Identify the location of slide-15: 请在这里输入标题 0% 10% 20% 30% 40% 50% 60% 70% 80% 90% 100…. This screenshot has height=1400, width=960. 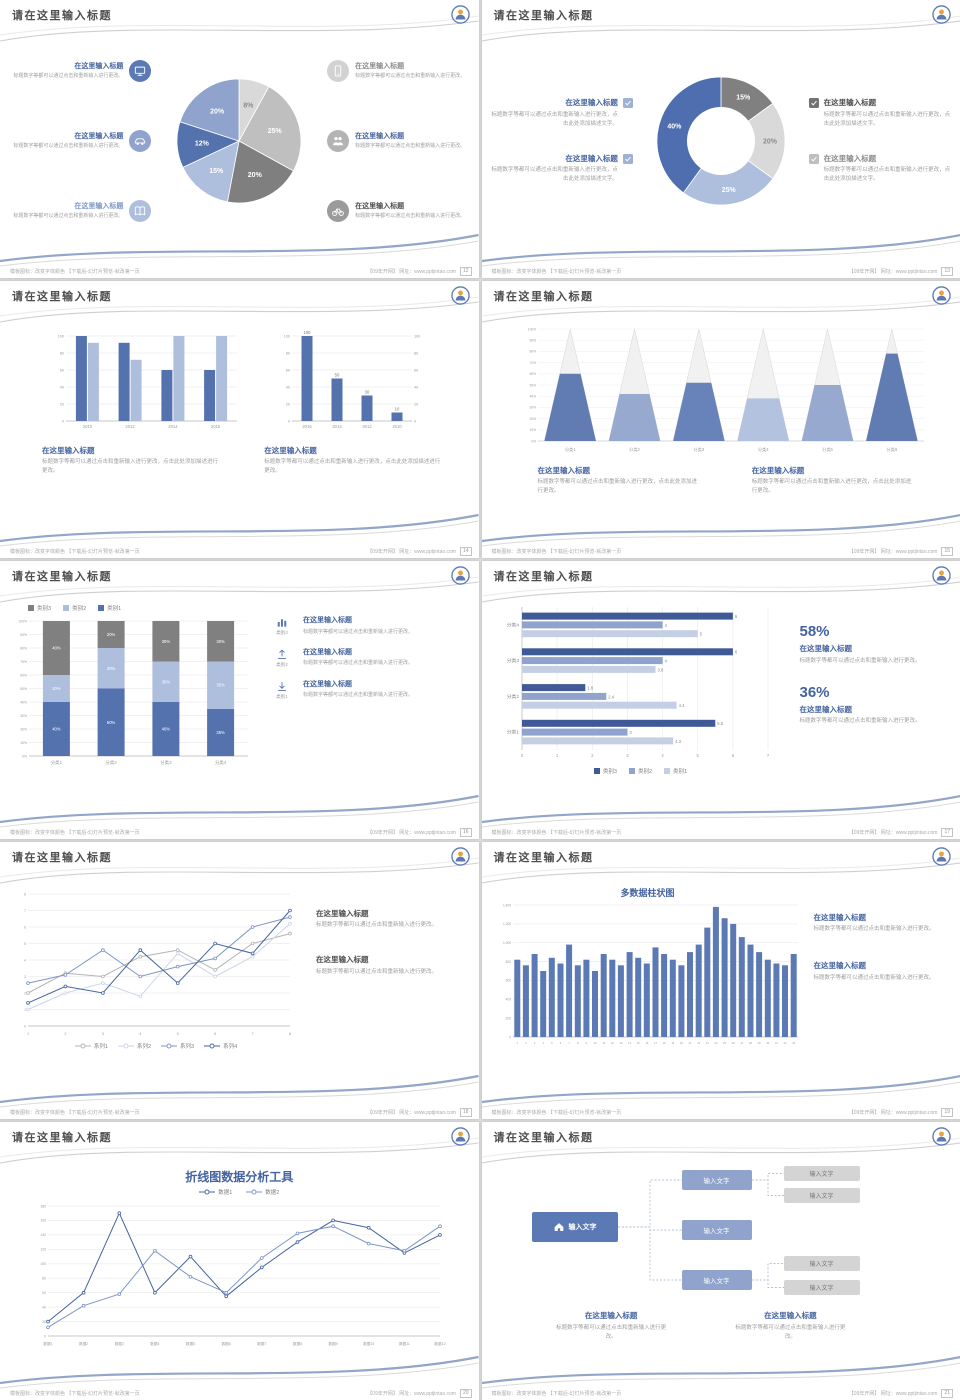
(720, 419).